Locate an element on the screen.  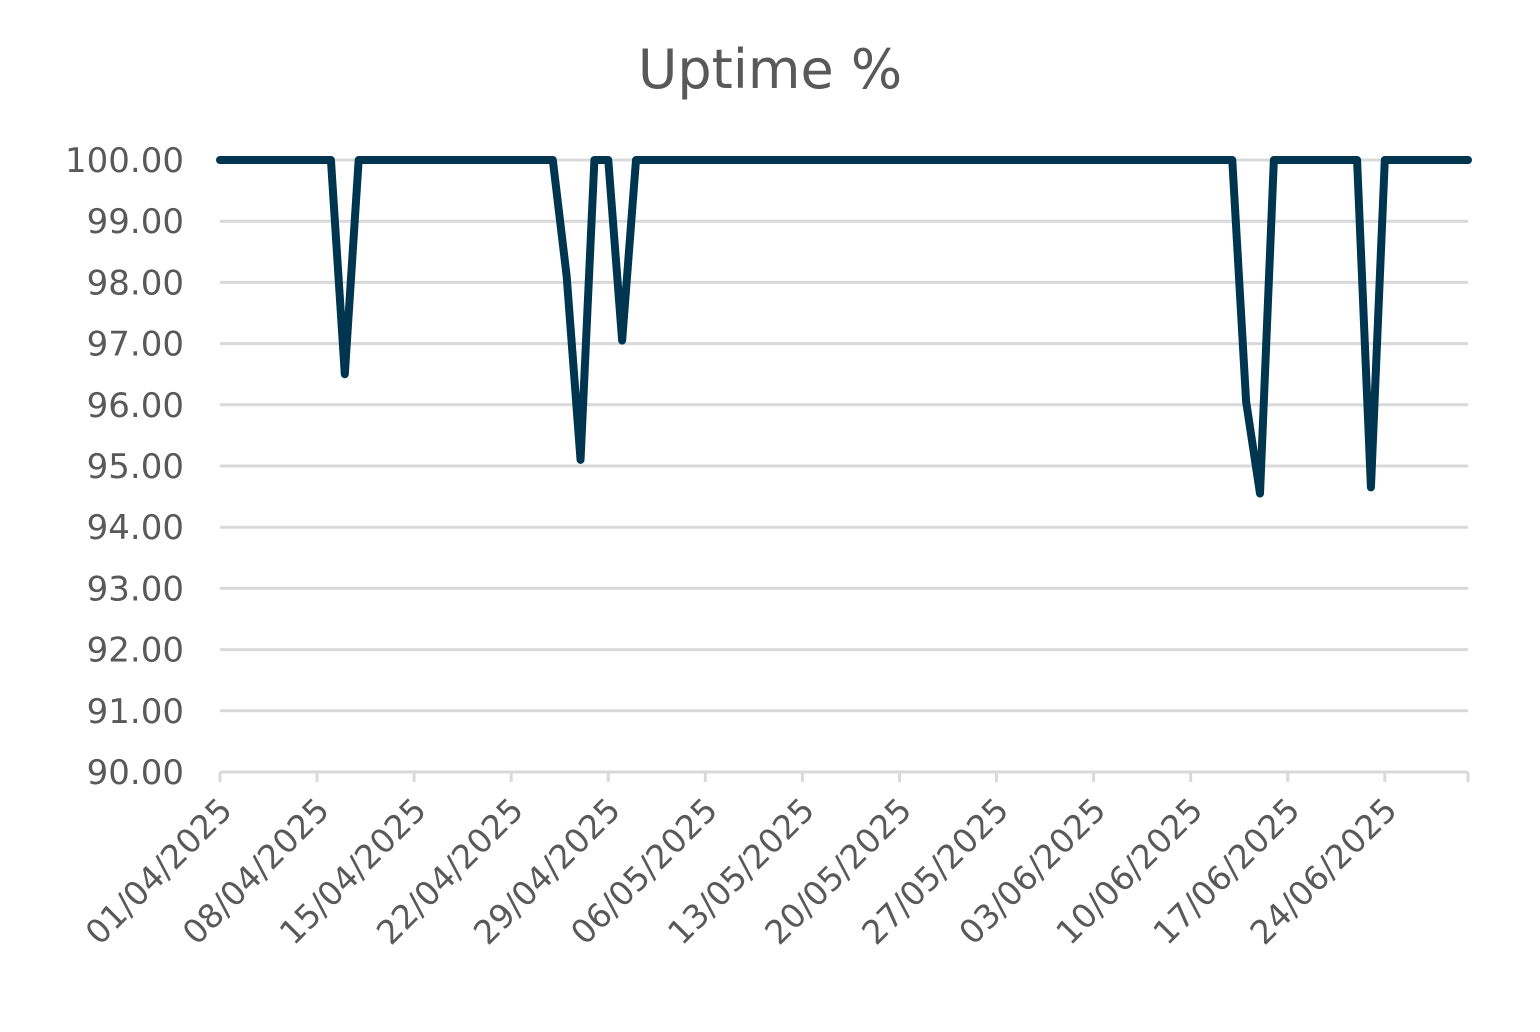
y-tick-label: 100.00 is located at coordinates (124, 161).